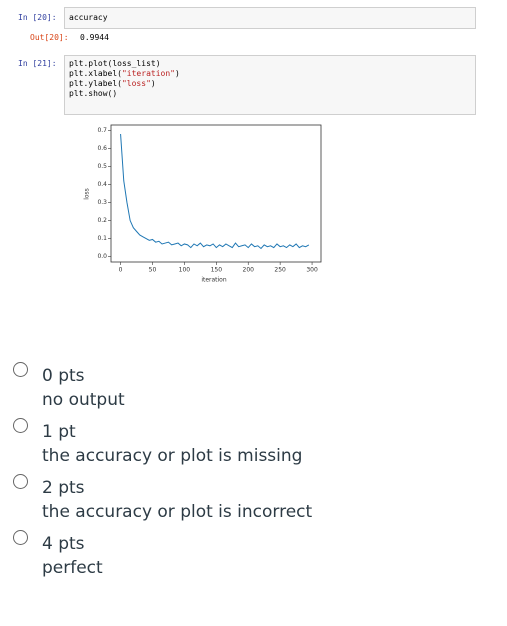 The image size is (507, 626). I want to click on code-line: plt.ylabel("loss"), so click(124, 84).